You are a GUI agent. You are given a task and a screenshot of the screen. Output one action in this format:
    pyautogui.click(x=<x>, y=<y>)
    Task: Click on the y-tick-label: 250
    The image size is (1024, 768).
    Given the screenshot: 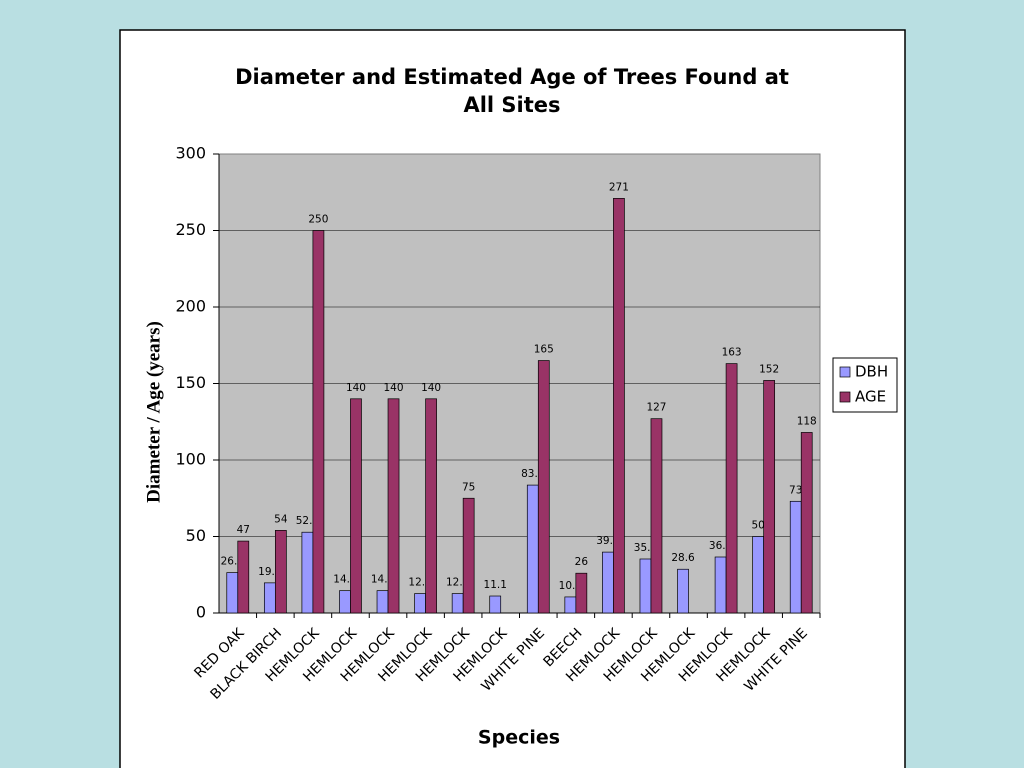 What is the action you would take?
    pyautogui.click(x=190, y=229)
    